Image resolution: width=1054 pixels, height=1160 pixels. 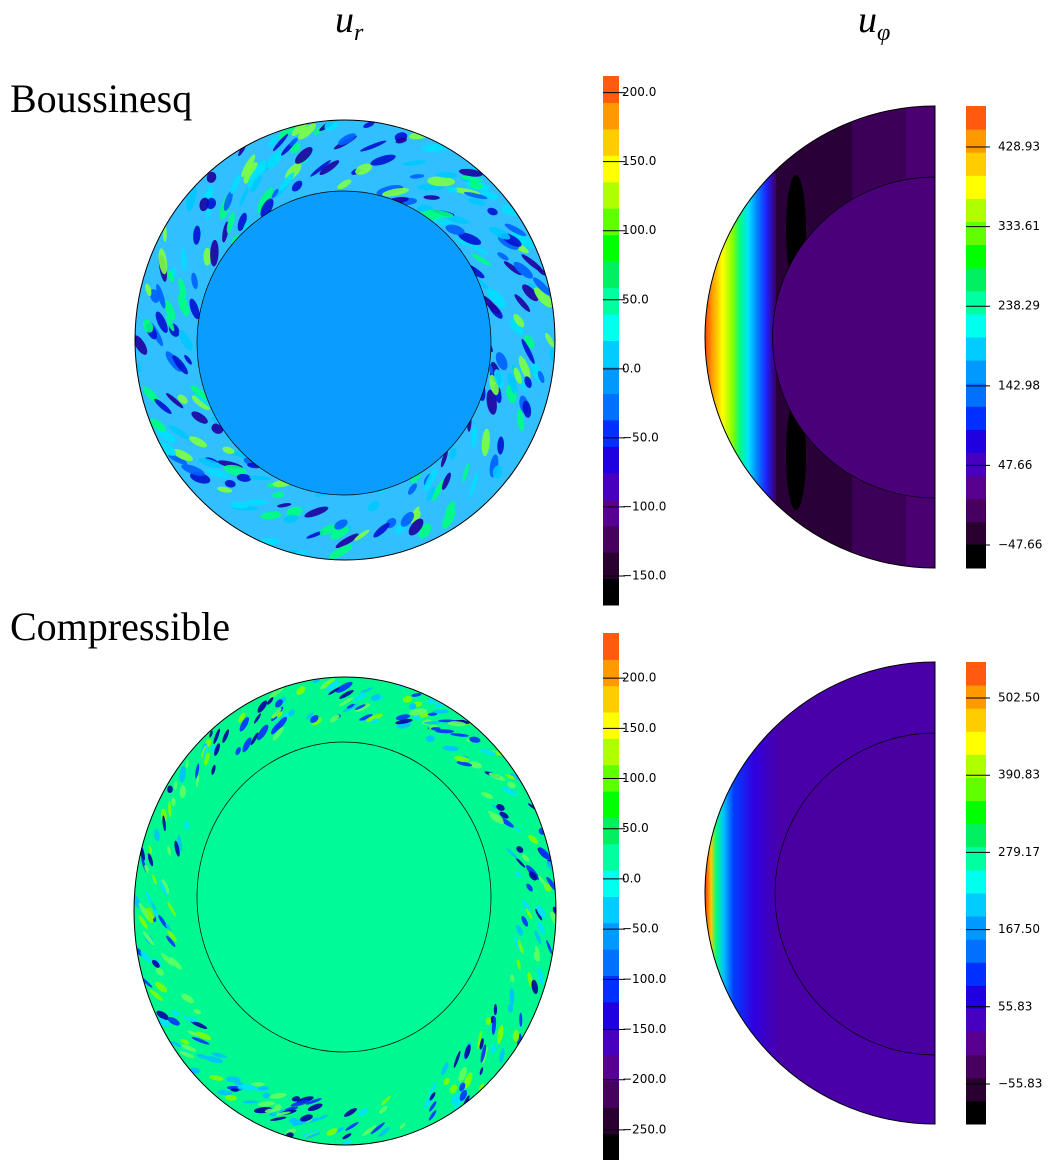 I want to click on colorbar-tick-label: −50.0, so click(x=640, y=929).